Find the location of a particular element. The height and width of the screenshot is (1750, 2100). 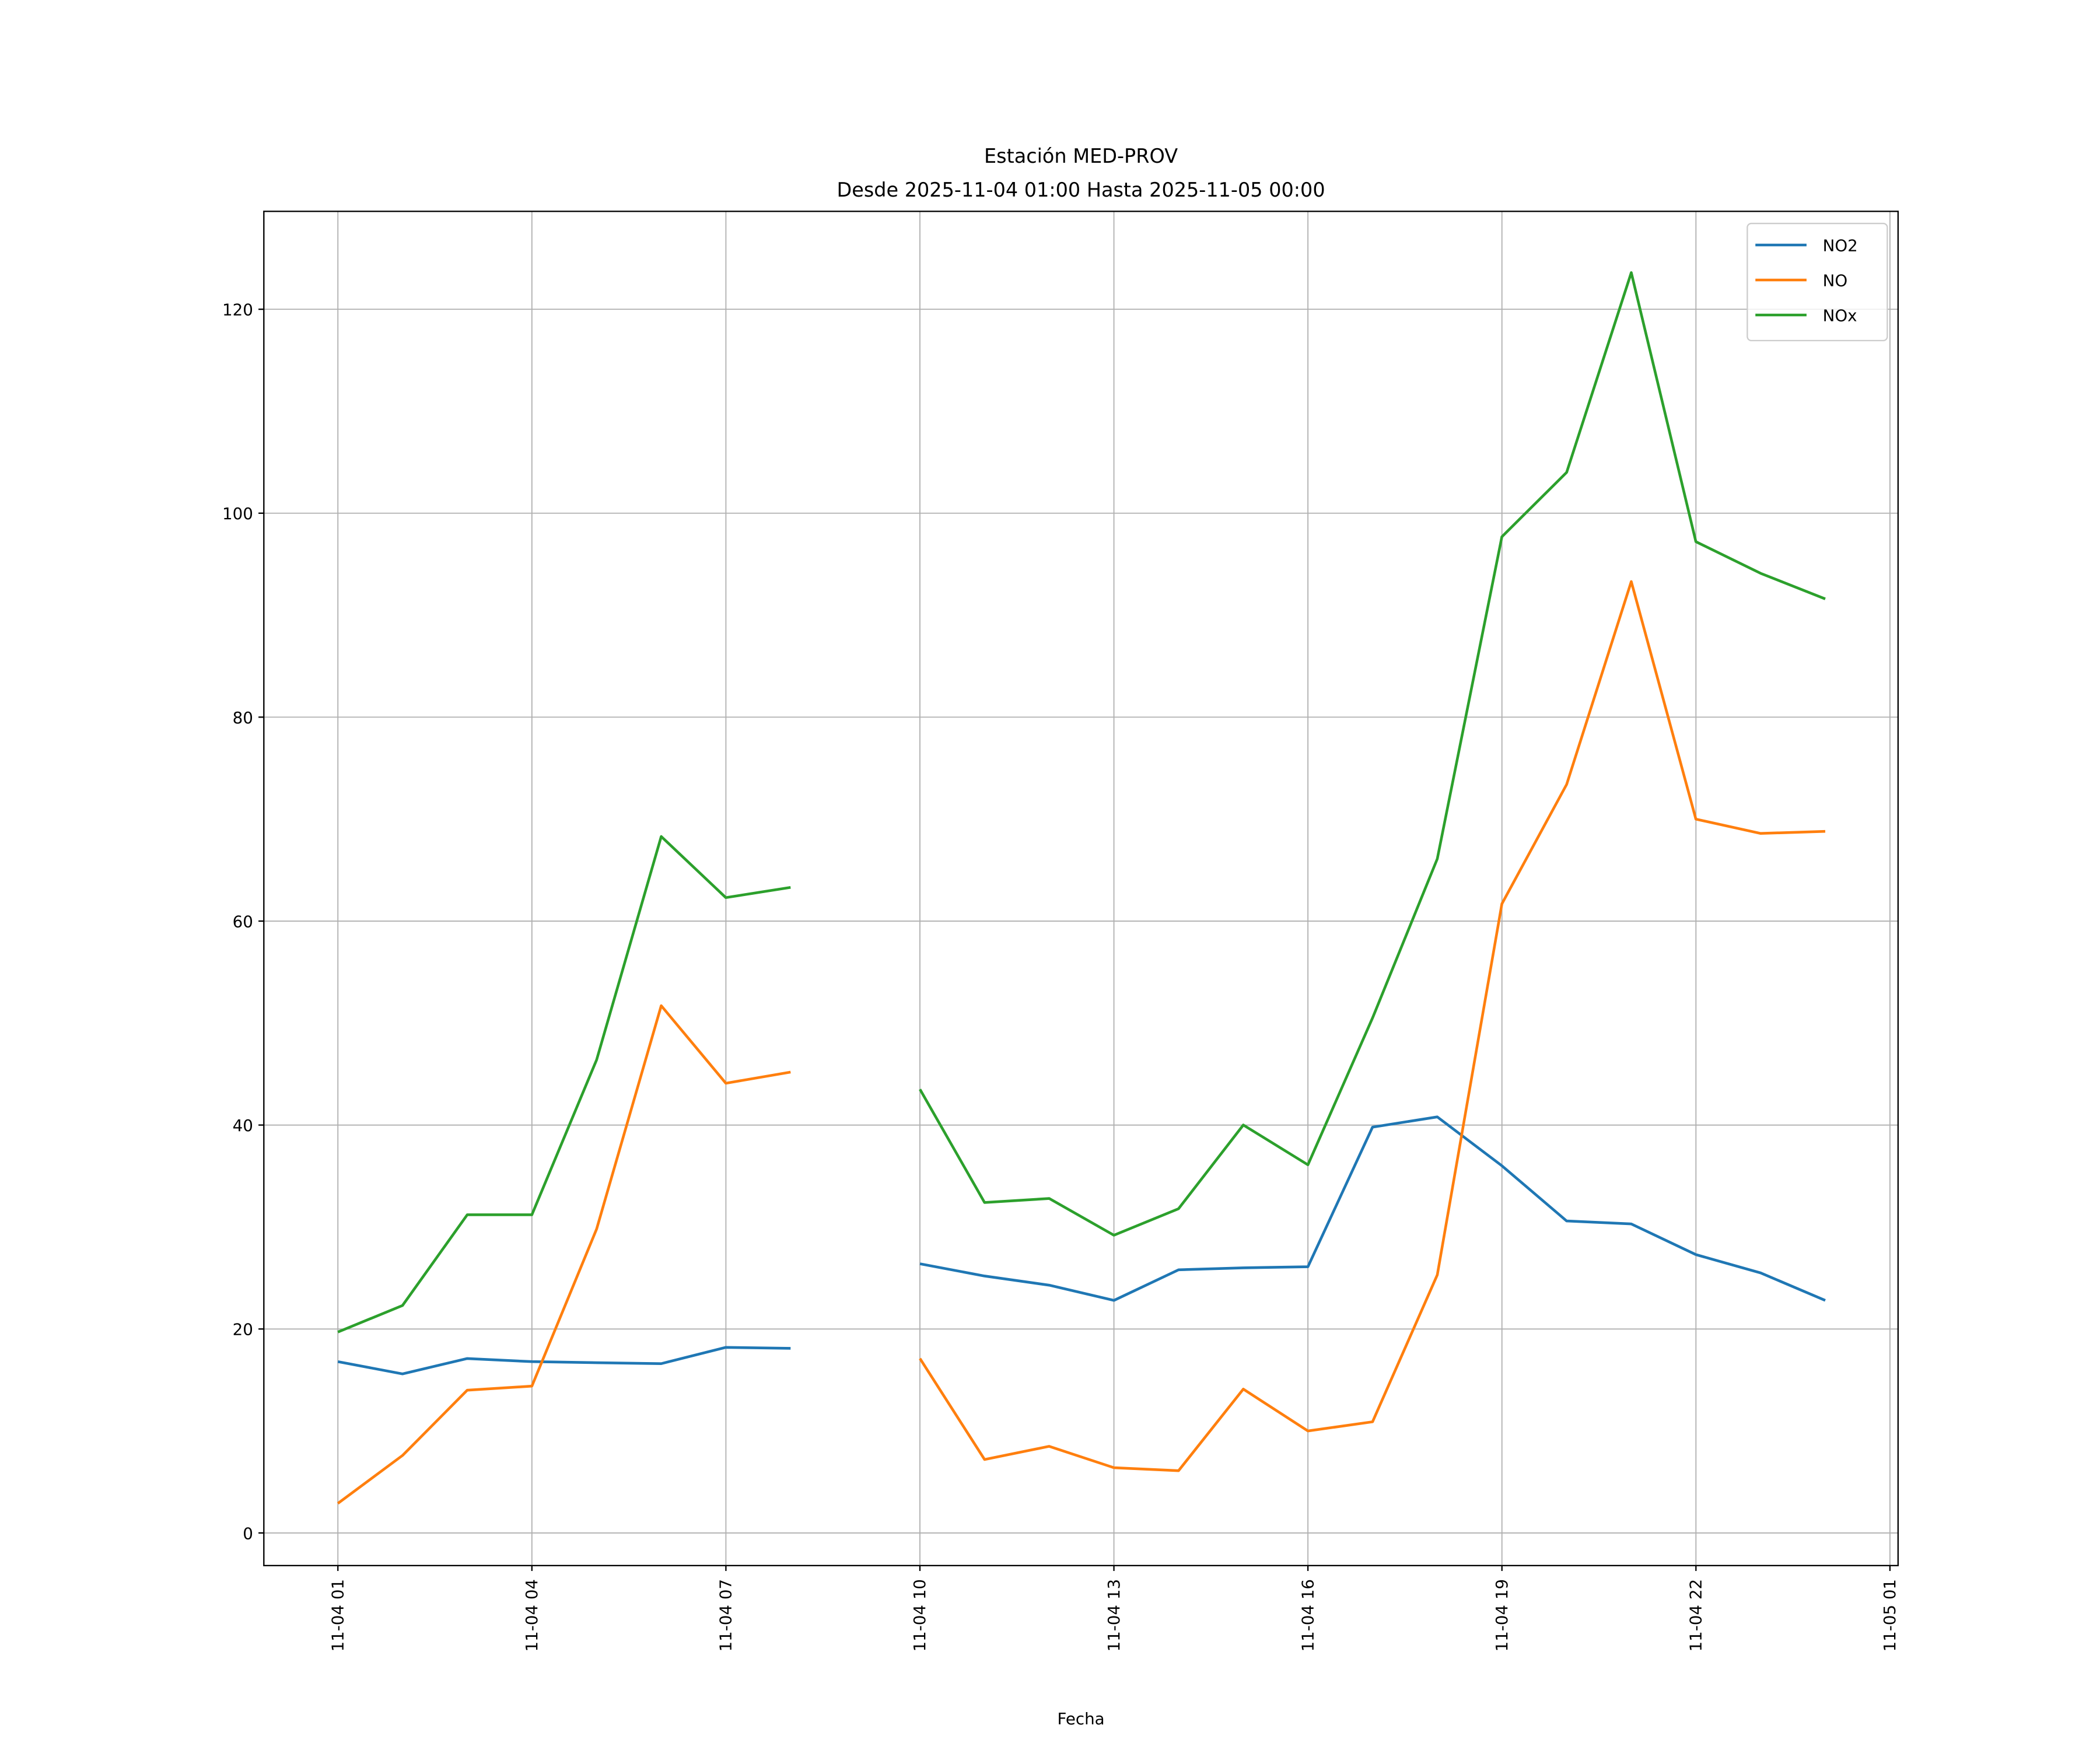

y-tick-label: 80 is located at coordinates (243, 717).